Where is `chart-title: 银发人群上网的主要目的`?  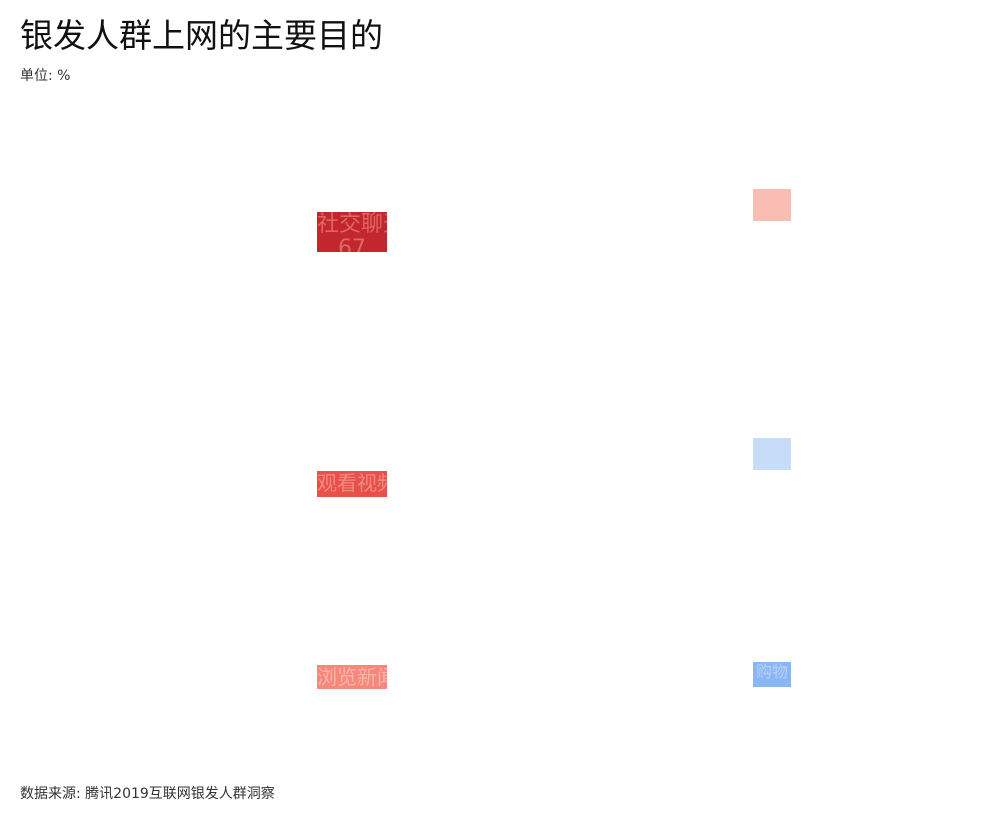
chart-title: 银发人群上网的主要目的 is located at coordinates (201, 35).